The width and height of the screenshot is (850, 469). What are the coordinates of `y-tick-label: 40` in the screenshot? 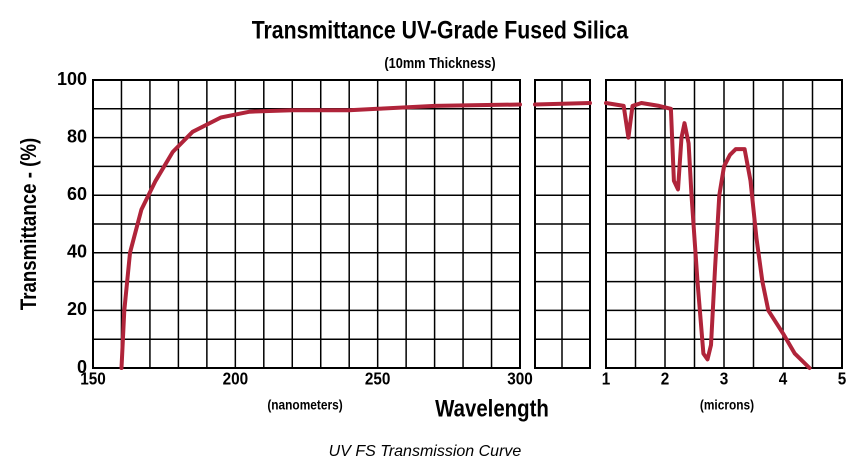 It's located at (77, 252).